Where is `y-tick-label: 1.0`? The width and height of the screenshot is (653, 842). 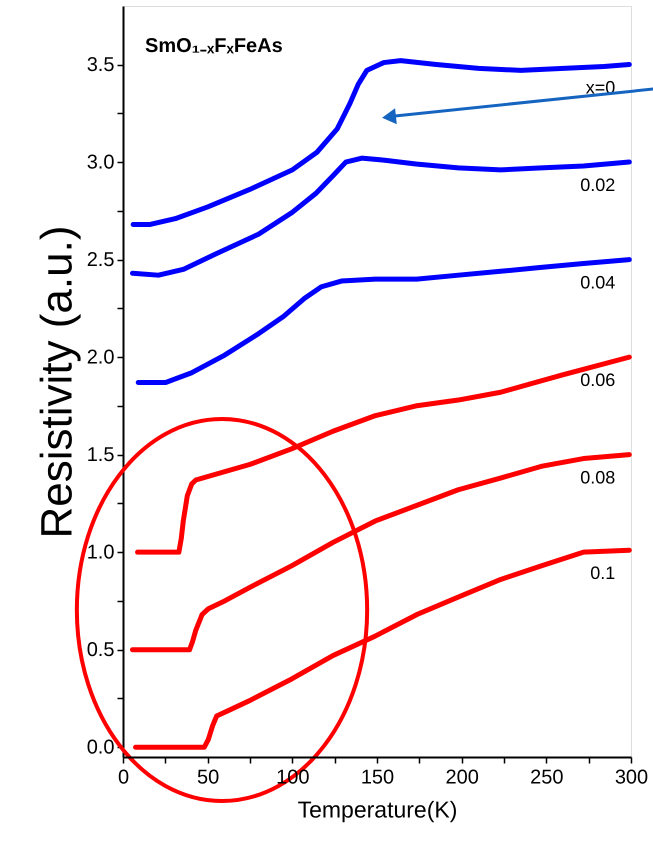
y-tick-label: 1.0 is located at coordinates (100, 553).